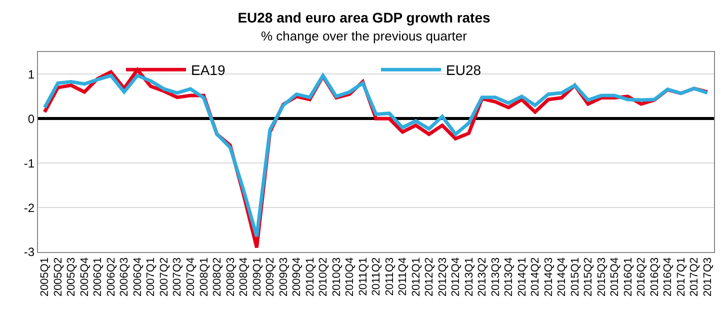  Describe the element at coordinates (230, 277) in the screenshot. I see `x-tick-label: 2008Q3` at that location.